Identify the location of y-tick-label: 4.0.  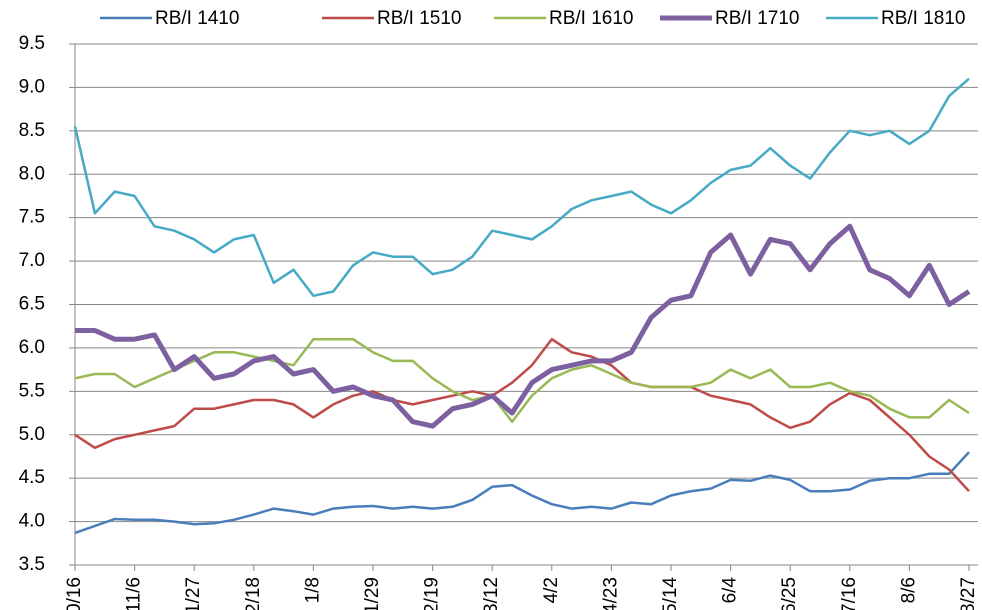
(32, 521).